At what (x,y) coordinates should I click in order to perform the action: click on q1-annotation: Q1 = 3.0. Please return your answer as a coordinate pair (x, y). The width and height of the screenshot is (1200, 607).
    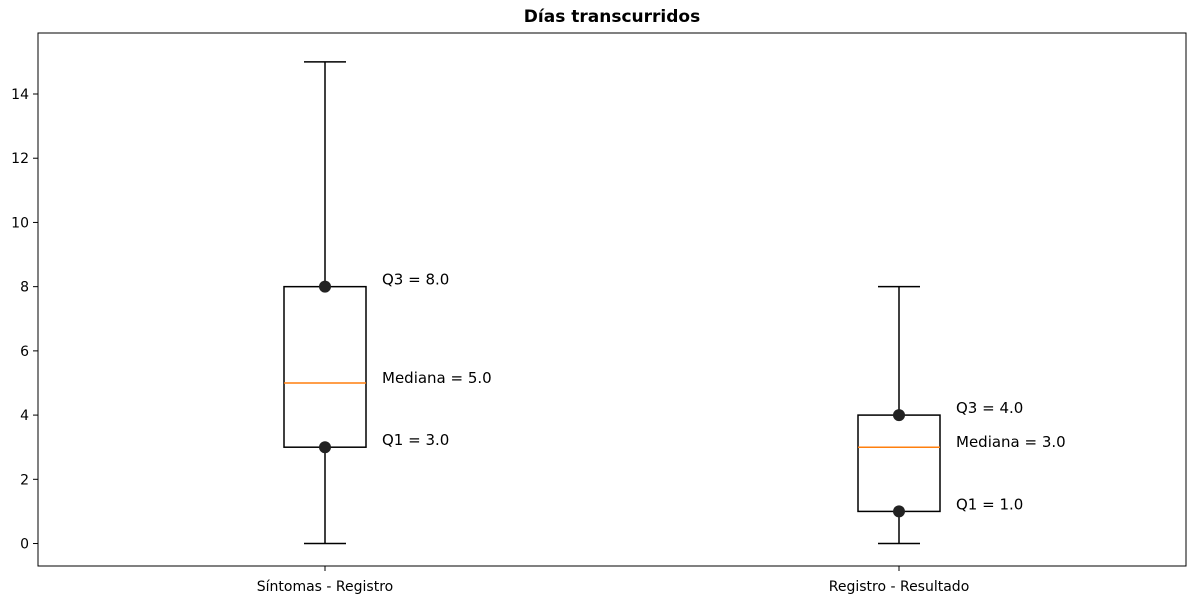
    Looking at the image, I should click on (415, 440).